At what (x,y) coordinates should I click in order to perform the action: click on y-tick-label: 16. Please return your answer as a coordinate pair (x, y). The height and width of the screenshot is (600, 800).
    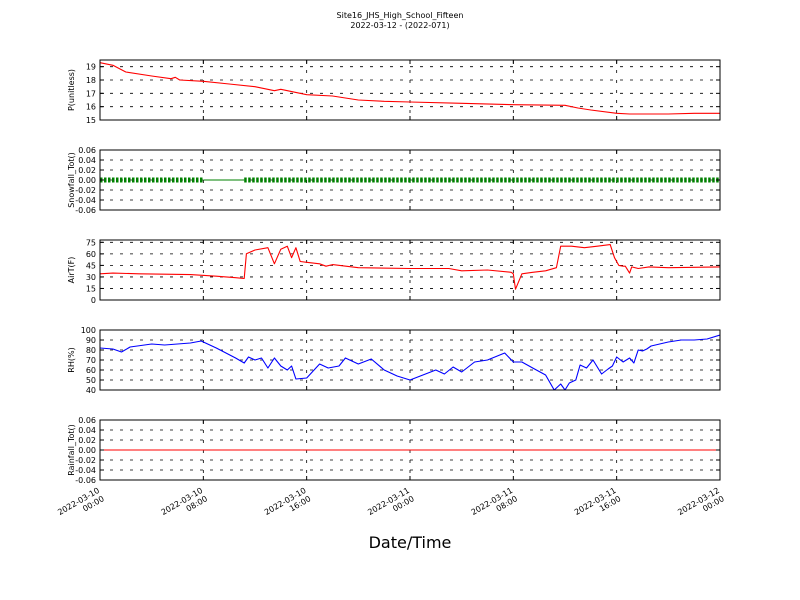
    Looking at the image, I should click on (91, 107).